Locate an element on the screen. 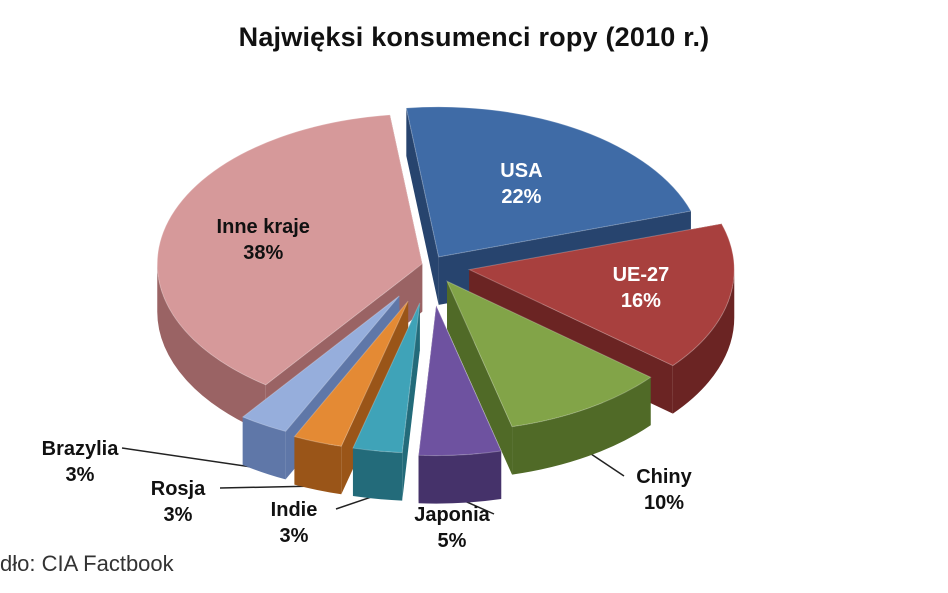 The width and height of the screenshot is (948, 593). slice-value: 16% is located at coordinates (640, 301).